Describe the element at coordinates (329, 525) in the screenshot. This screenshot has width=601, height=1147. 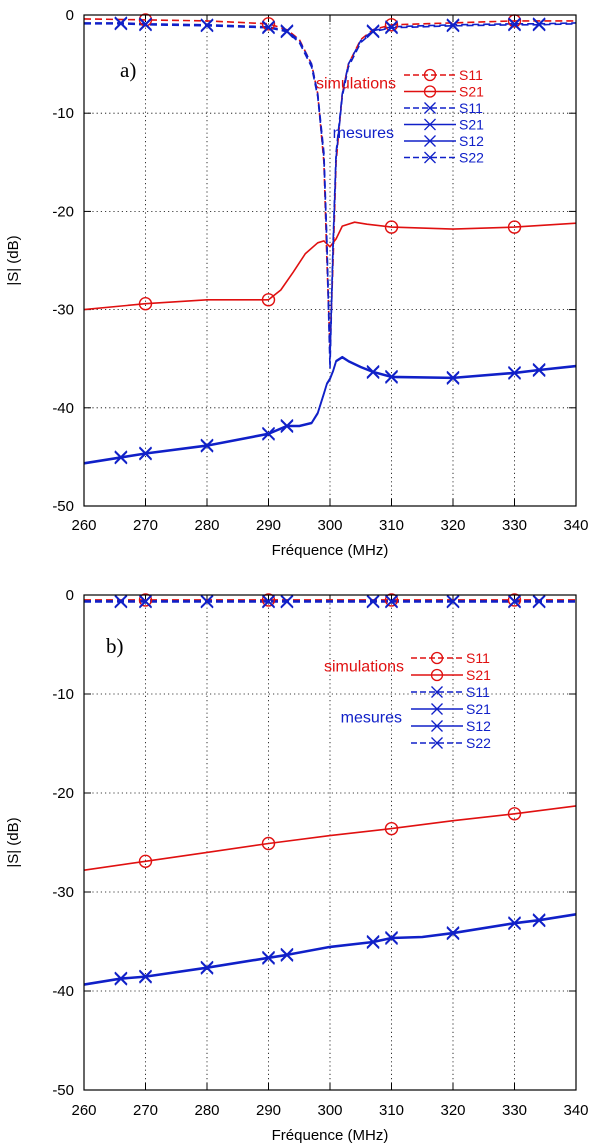
I see `x-tick-label: 300` at that location.